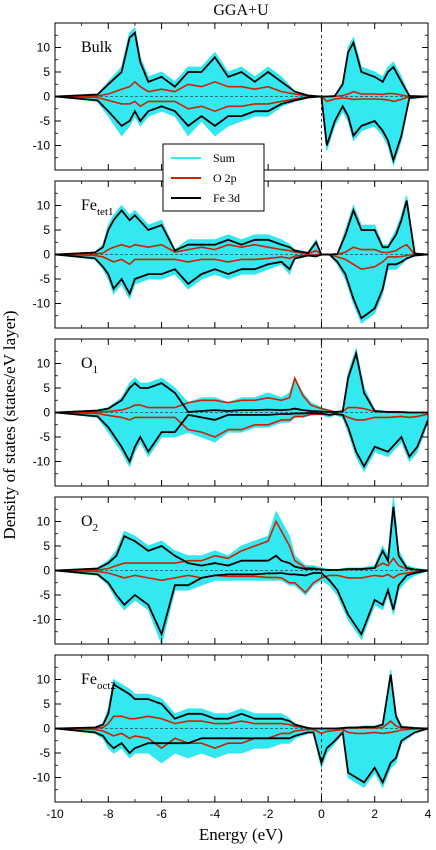 The height and width of the screenshot is (850, 436). Describe the element at coordinates (105, 212) in the screenshot. I see `panel-label-subscript: tet1` at that location.